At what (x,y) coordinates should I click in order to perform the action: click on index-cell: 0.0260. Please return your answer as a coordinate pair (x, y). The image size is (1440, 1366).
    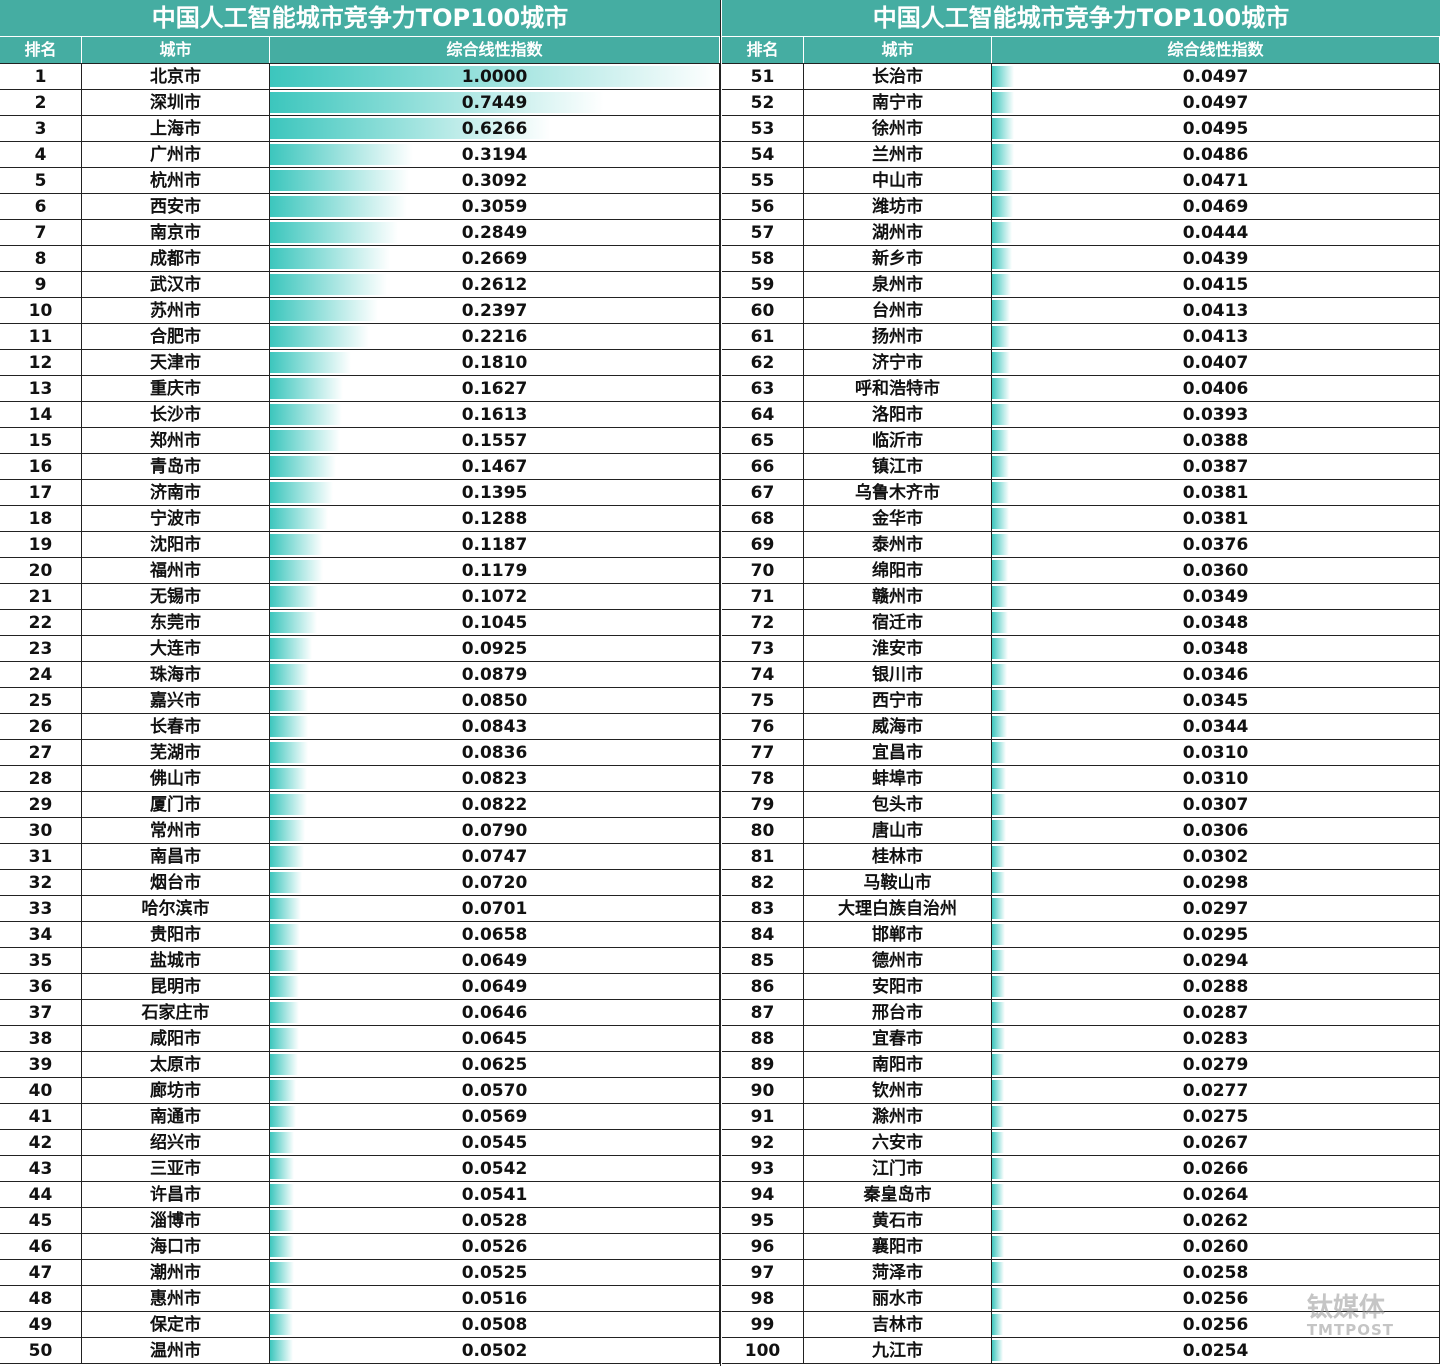
    Looking at the image, I should click on (1216, 1246).